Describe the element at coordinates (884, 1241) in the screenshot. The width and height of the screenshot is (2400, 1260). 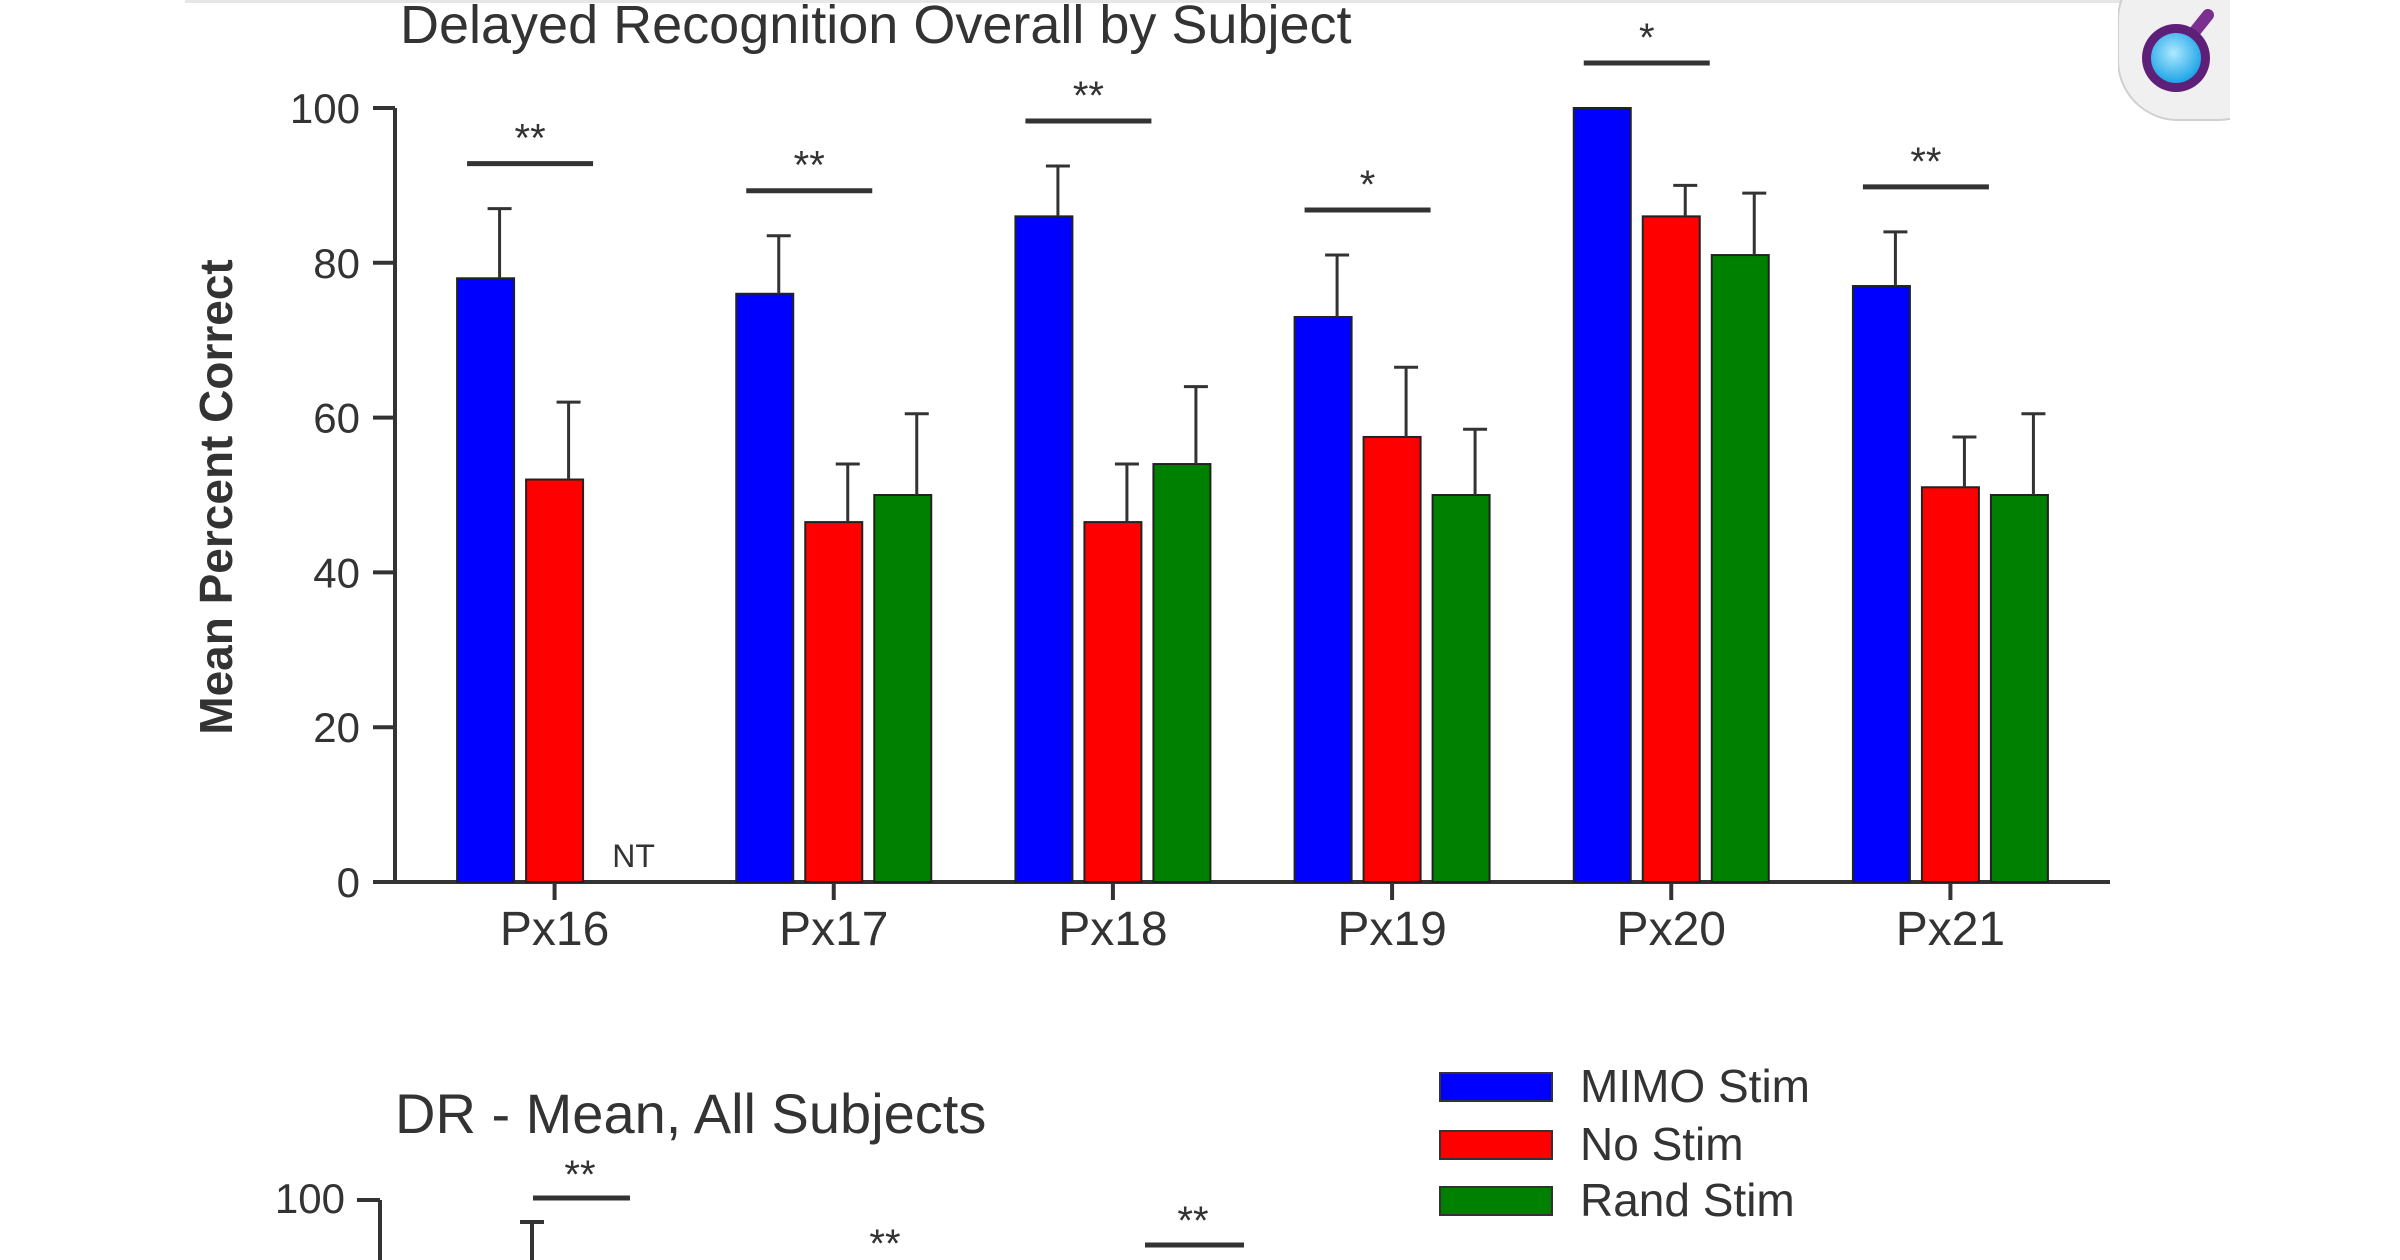
I see `chart2-sig-label-2: **` at that location.